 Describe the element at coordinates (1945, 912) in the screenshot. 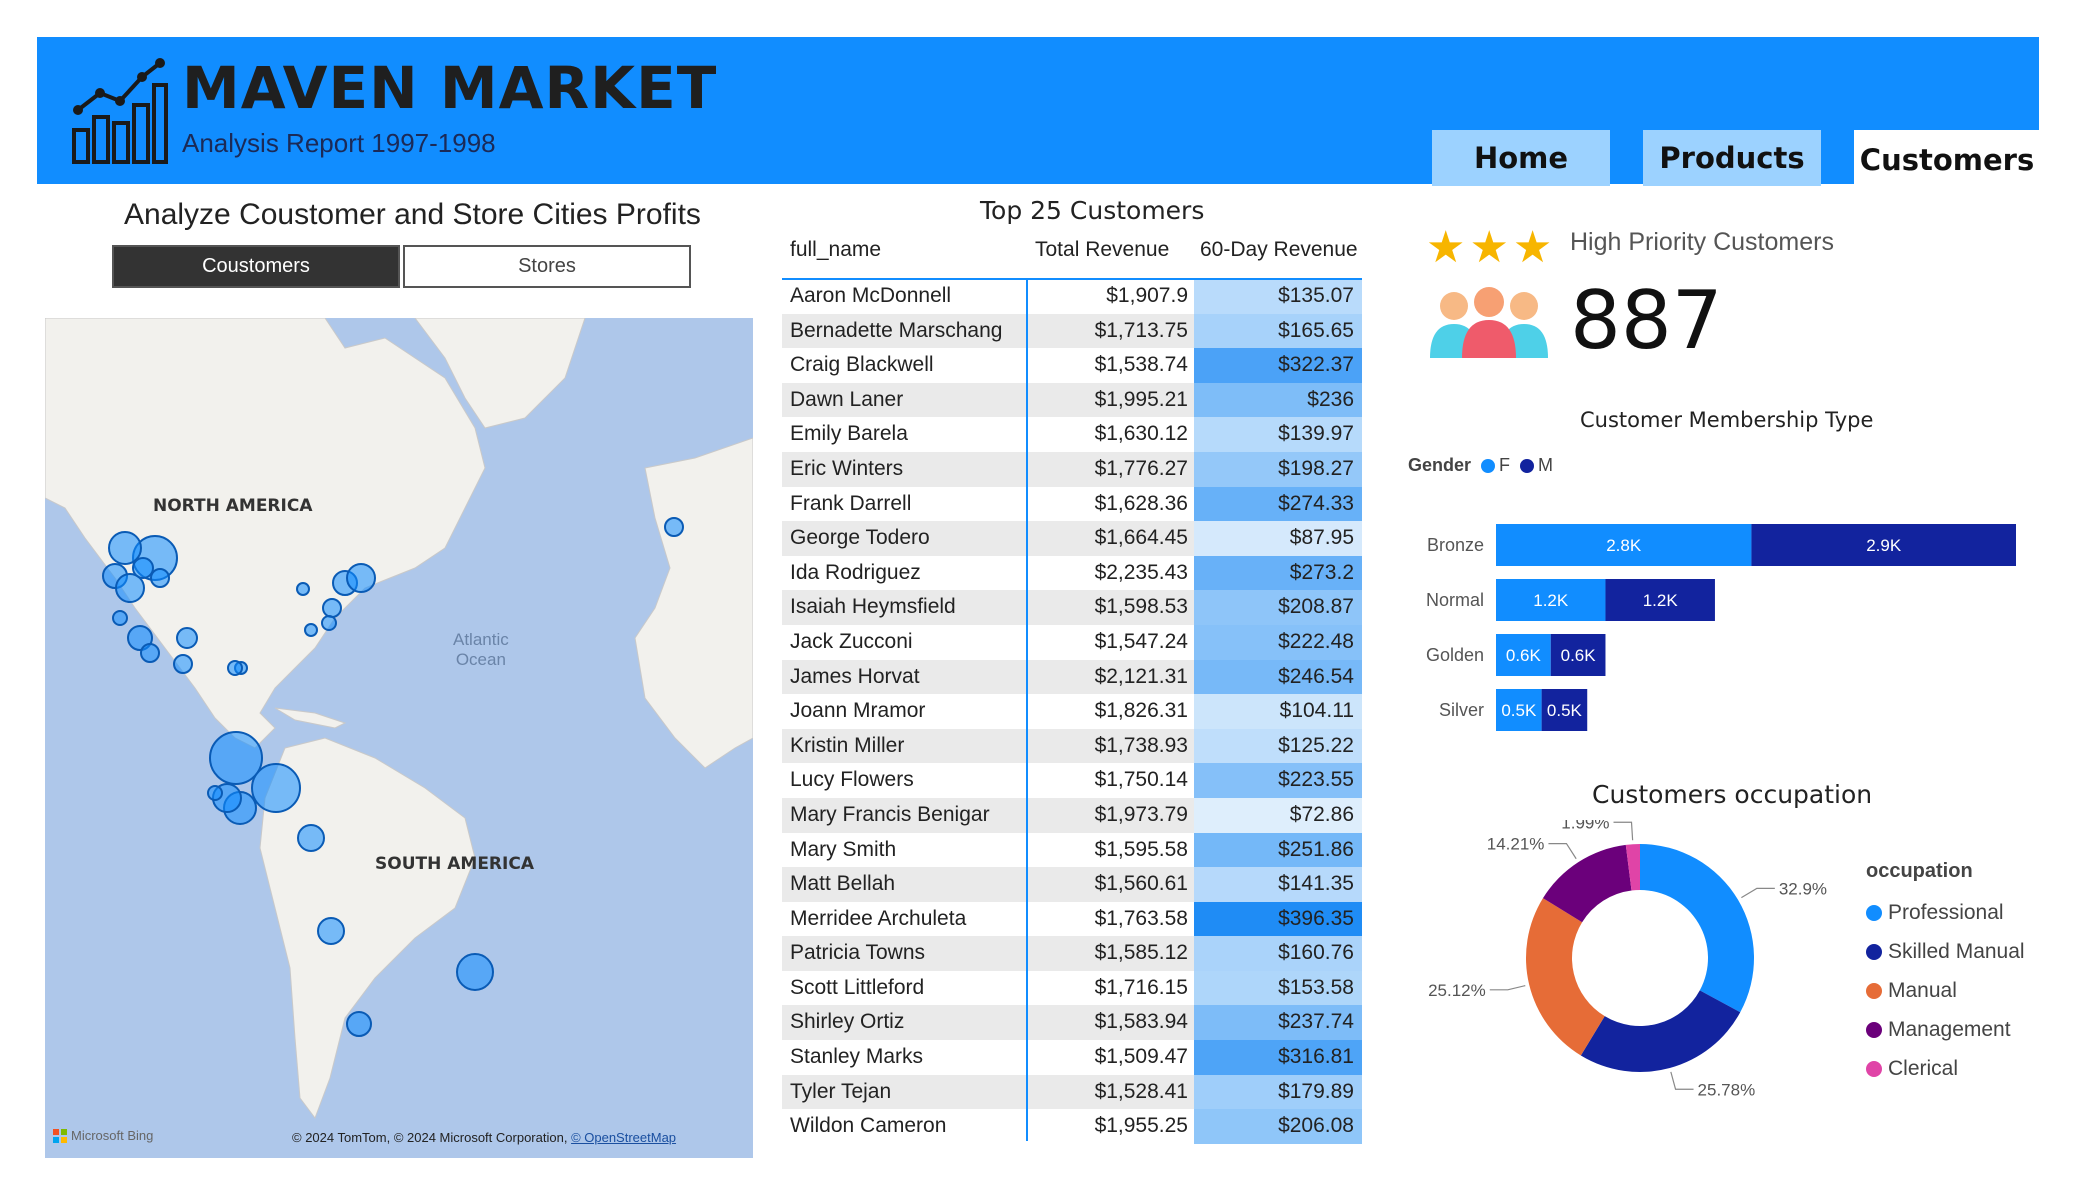

I see `occupation-legend-item: Professional` at that location.